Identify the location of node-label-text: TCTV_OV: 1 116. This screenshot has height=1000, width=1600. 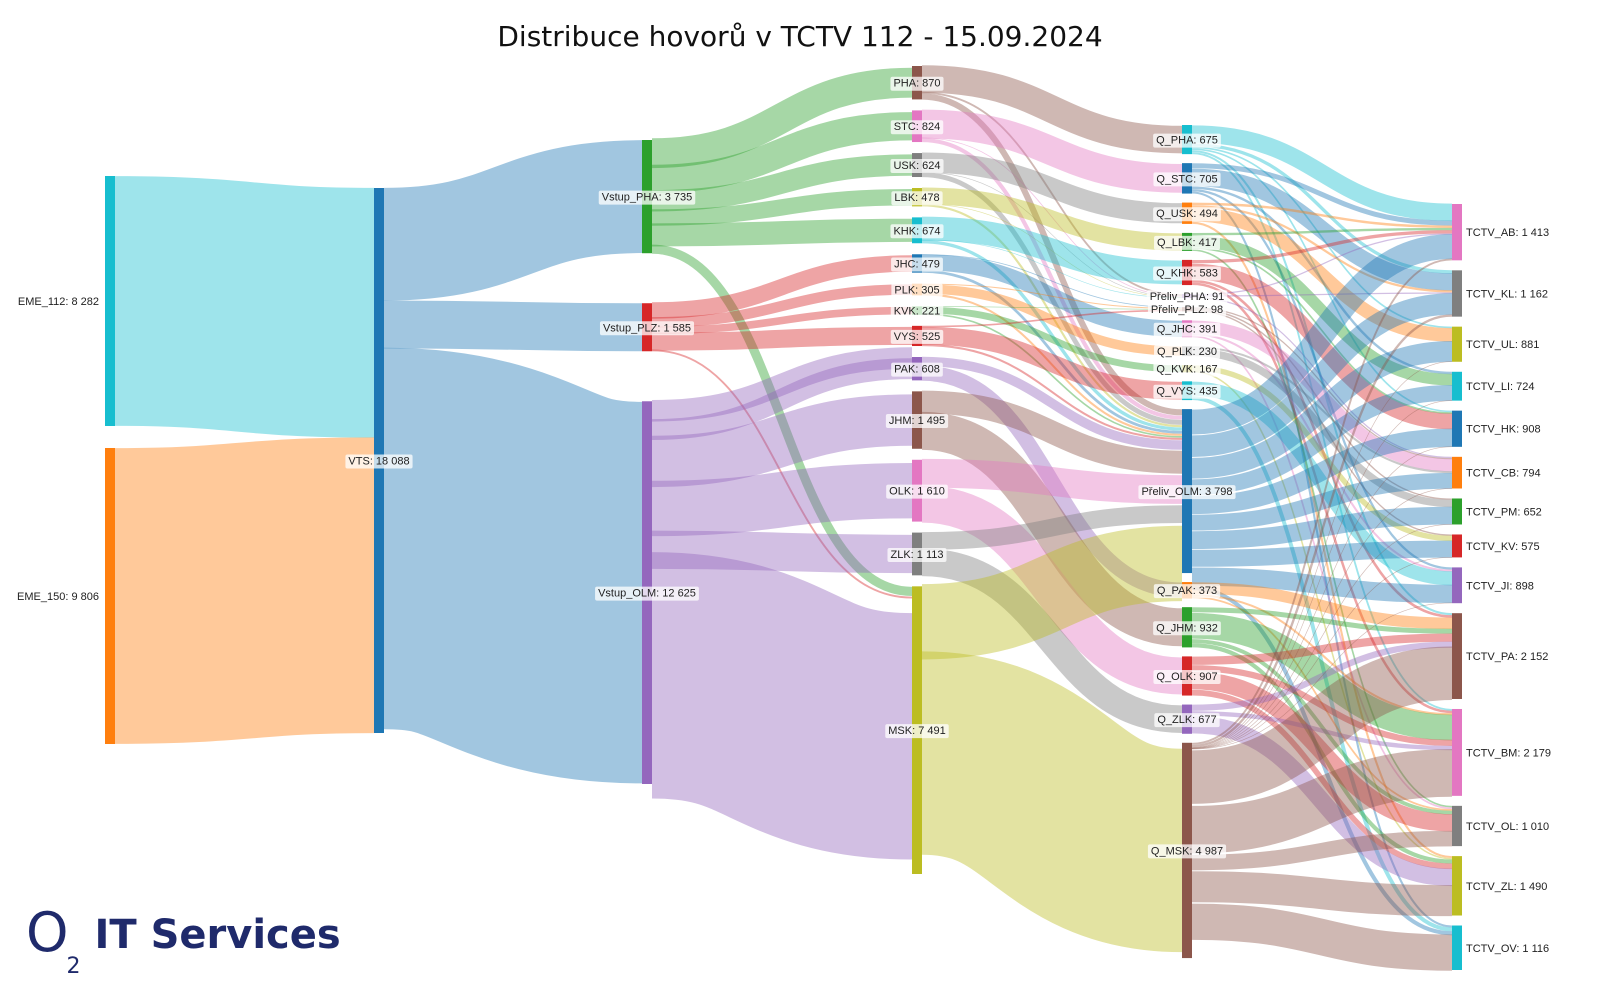
(1507, 949).